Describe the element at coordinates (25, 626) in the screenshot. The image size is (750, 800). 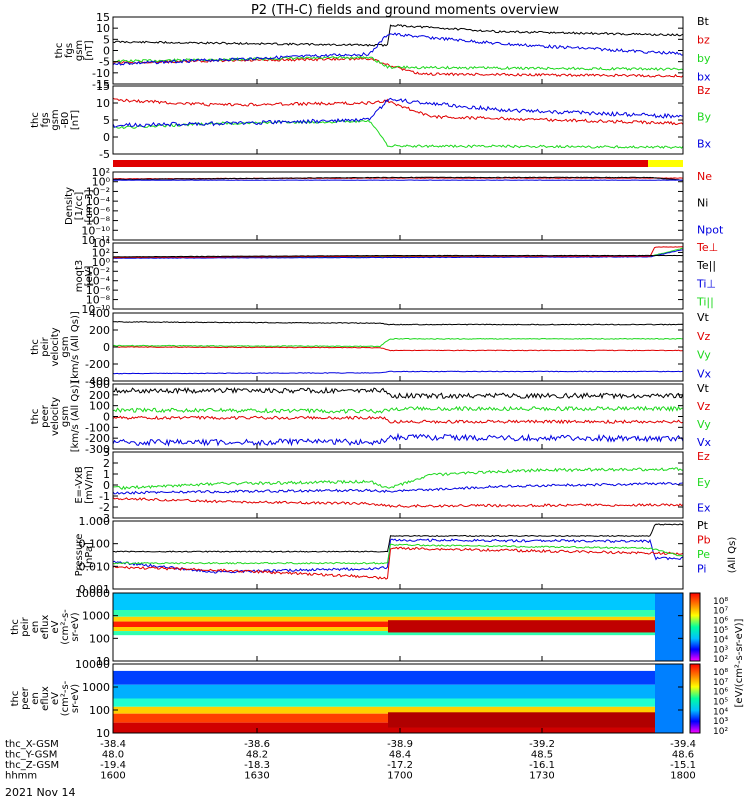
I see `y-axis-label: peir` at that location.